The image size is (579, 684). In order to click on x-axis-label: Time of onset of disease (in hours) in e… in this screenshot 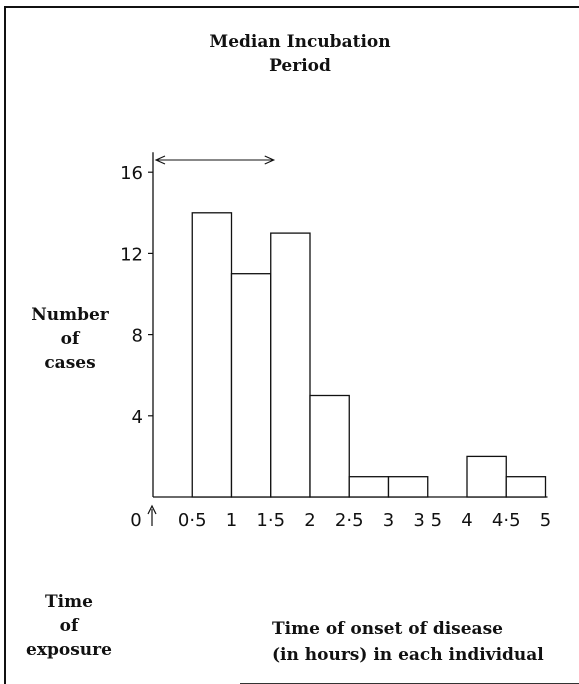, I will do `click(408, 642)`.